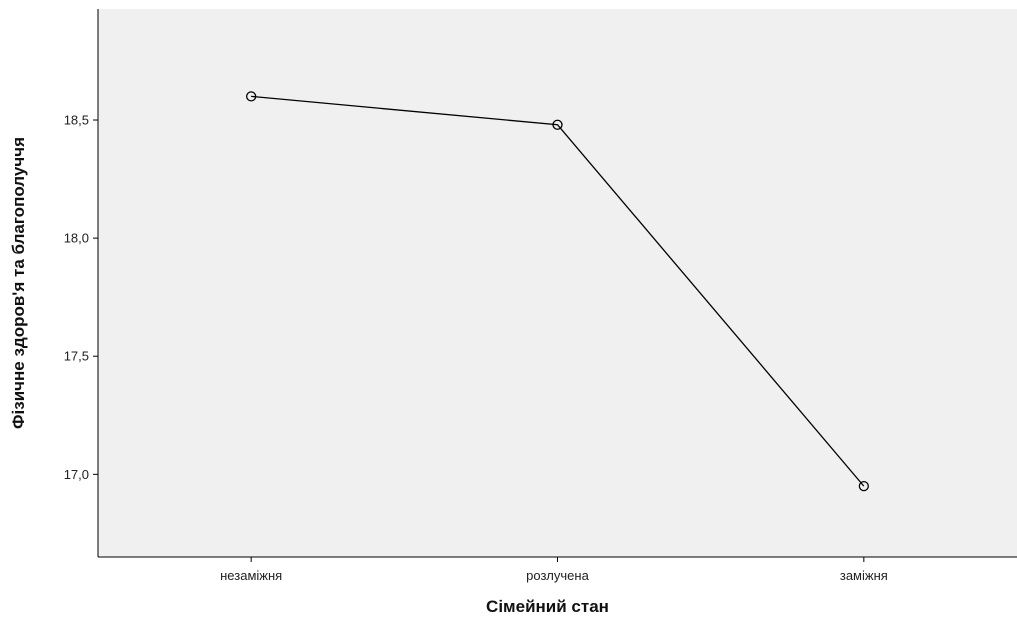 This screenshot has width=1017, height=619. What do you see at coordinates (76, 356) in the screenshot?
I see `y-tick-label: 17,5` at bounding box center [76, 356].